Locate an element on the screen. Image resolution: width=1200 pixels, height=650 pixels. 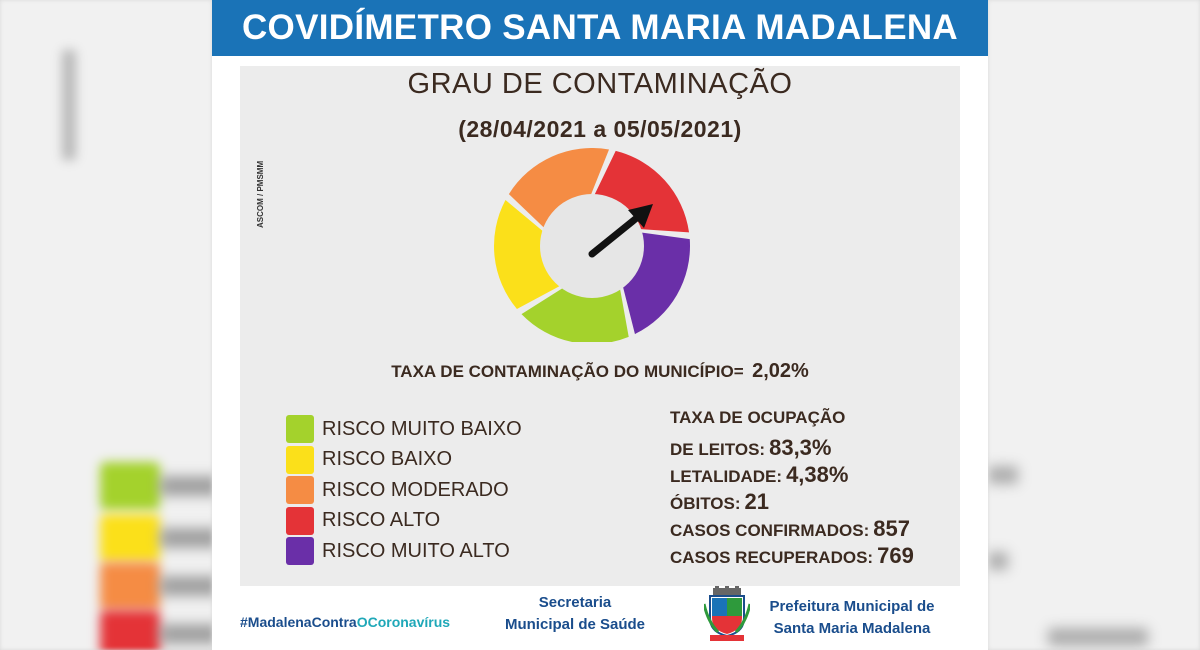
stat-label: ÓBITOS: is located at coordinates (705, 503).